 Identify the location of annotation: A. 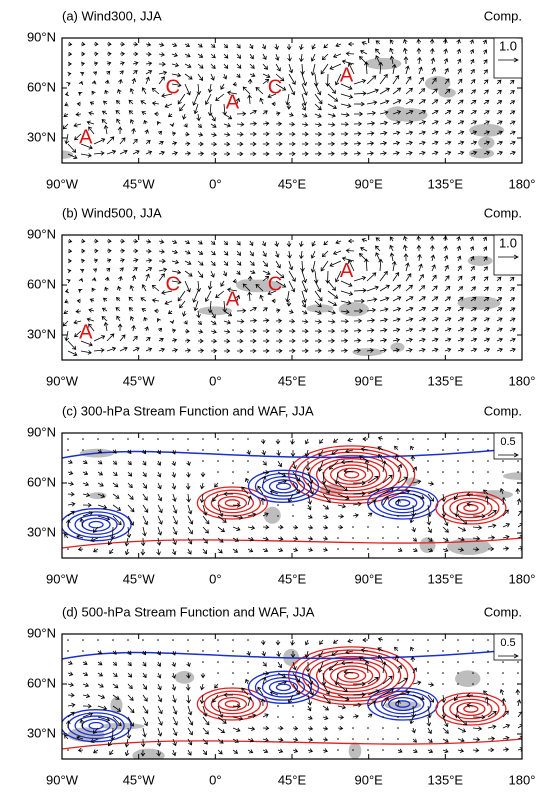
(347, 76).